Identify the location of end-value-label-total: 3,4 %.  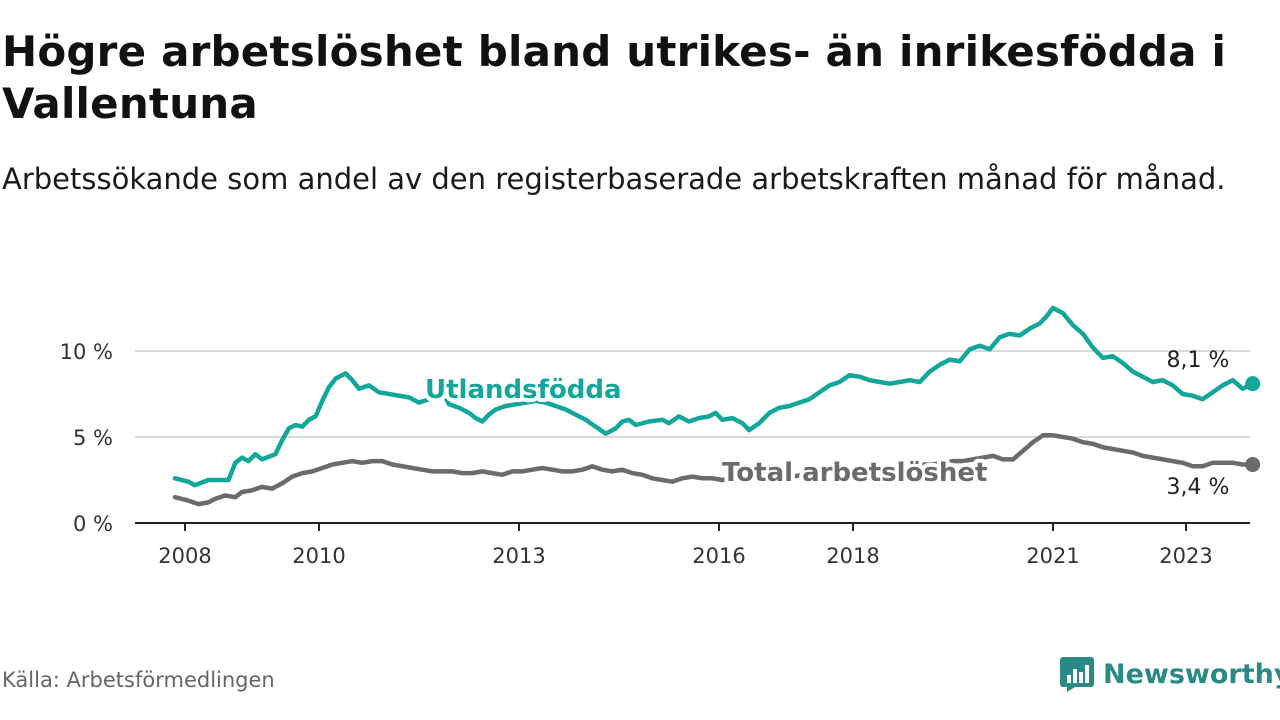
(1198, 487).